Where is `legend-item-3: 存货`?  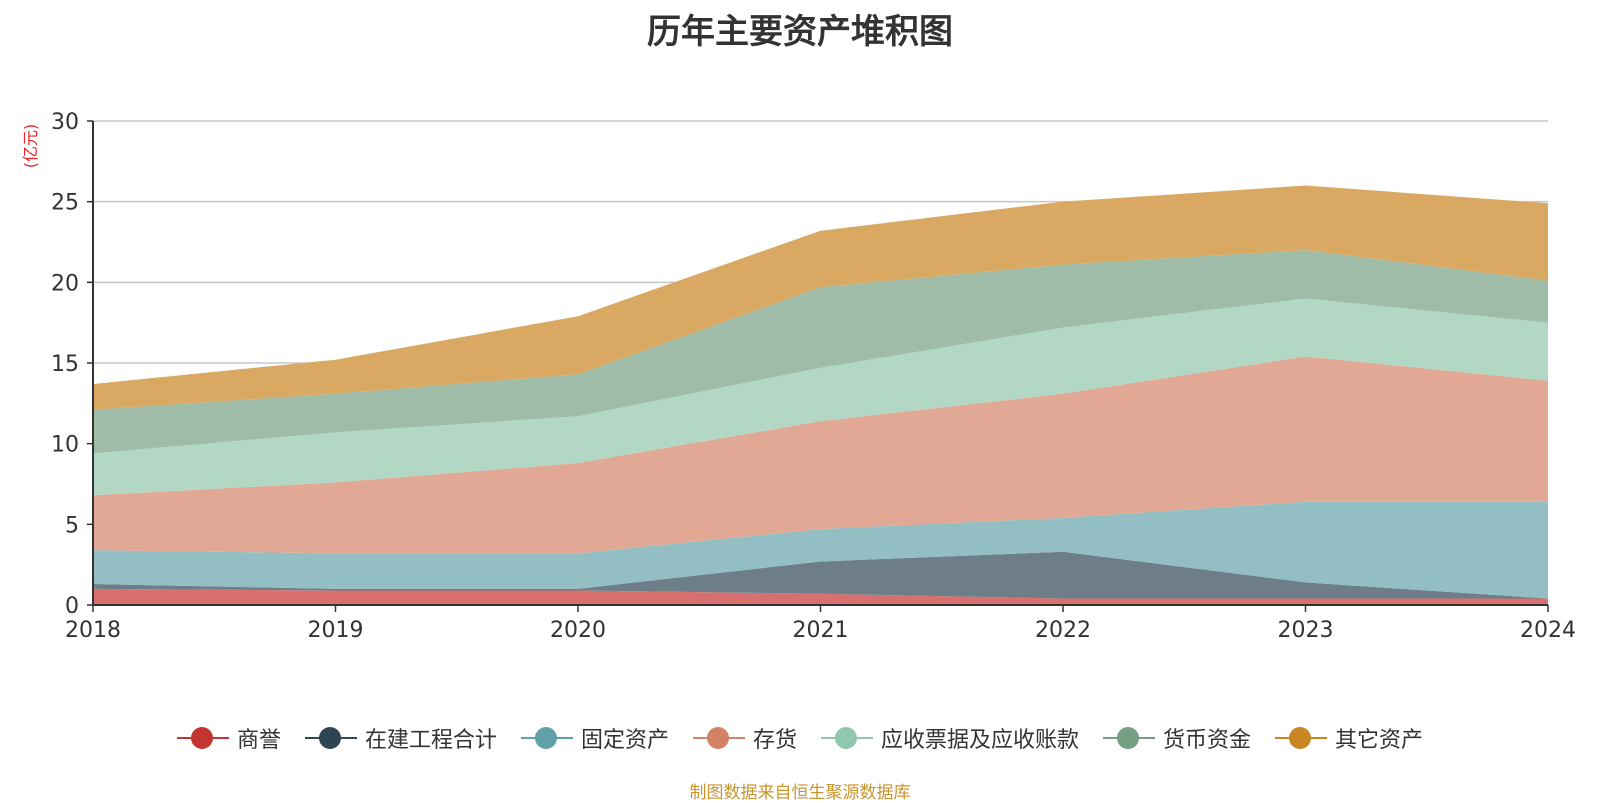
legend-item-3: 存货 is located at coordinates (744, 738).